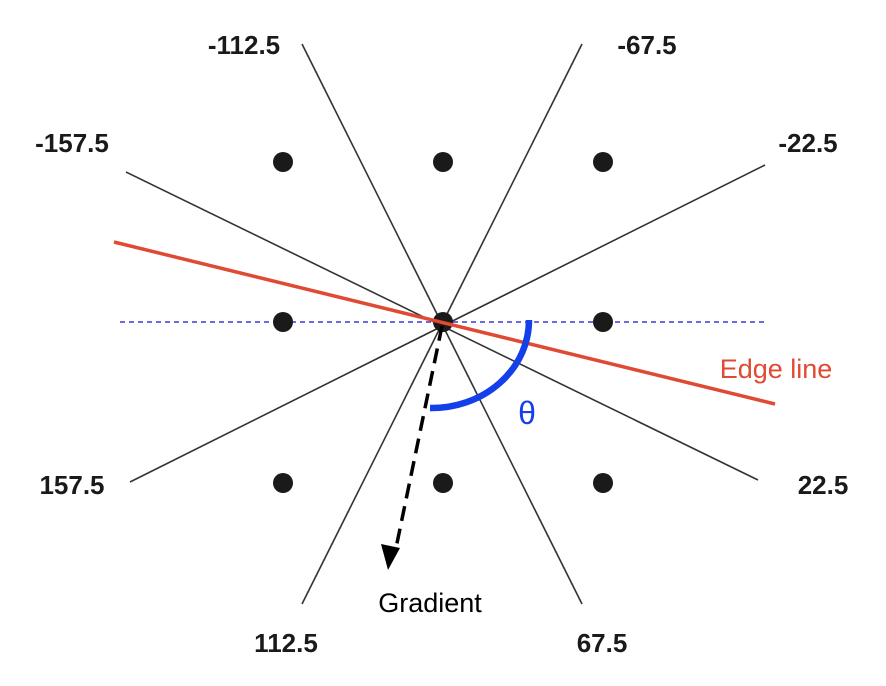 Image resolution: width=886 pixels, height=686 pixels. Describe the element at coordinates (283, 322) in the screenshot. I see `pixel-middle-left` at that location.